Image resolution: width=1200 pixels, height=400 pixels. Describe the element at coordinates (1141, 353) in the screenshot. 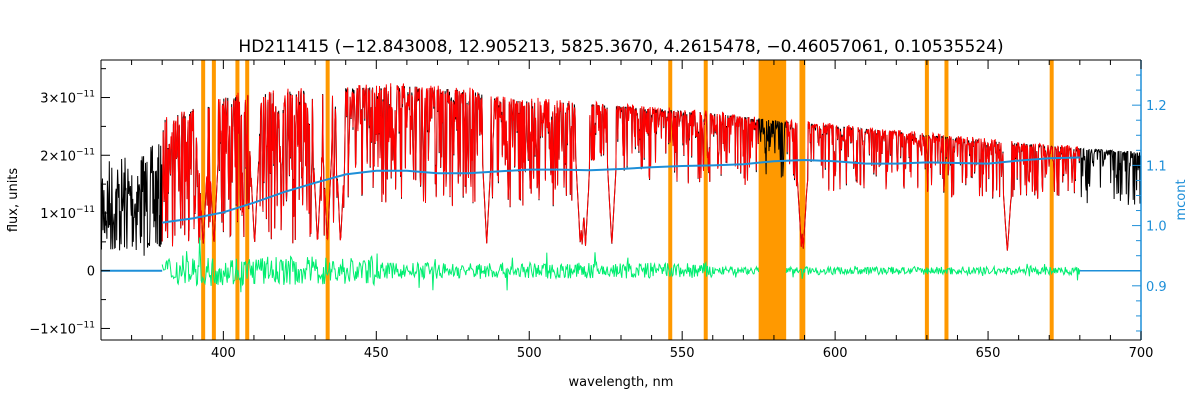

I see `x-tick-label: 700` at that location.